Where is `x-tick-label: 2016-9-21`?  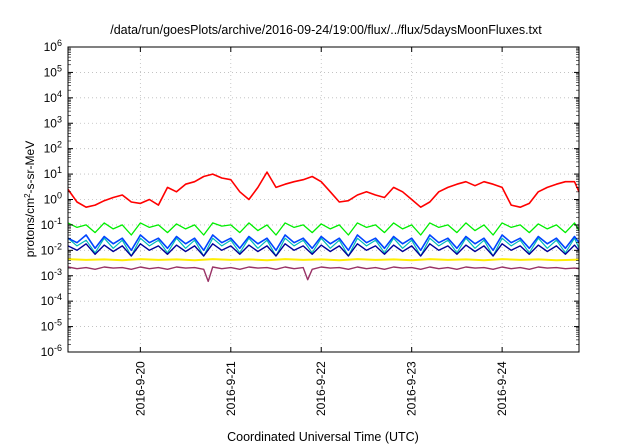 x-tick-label: 2016-9-21 is located at coordinates (231, 388).